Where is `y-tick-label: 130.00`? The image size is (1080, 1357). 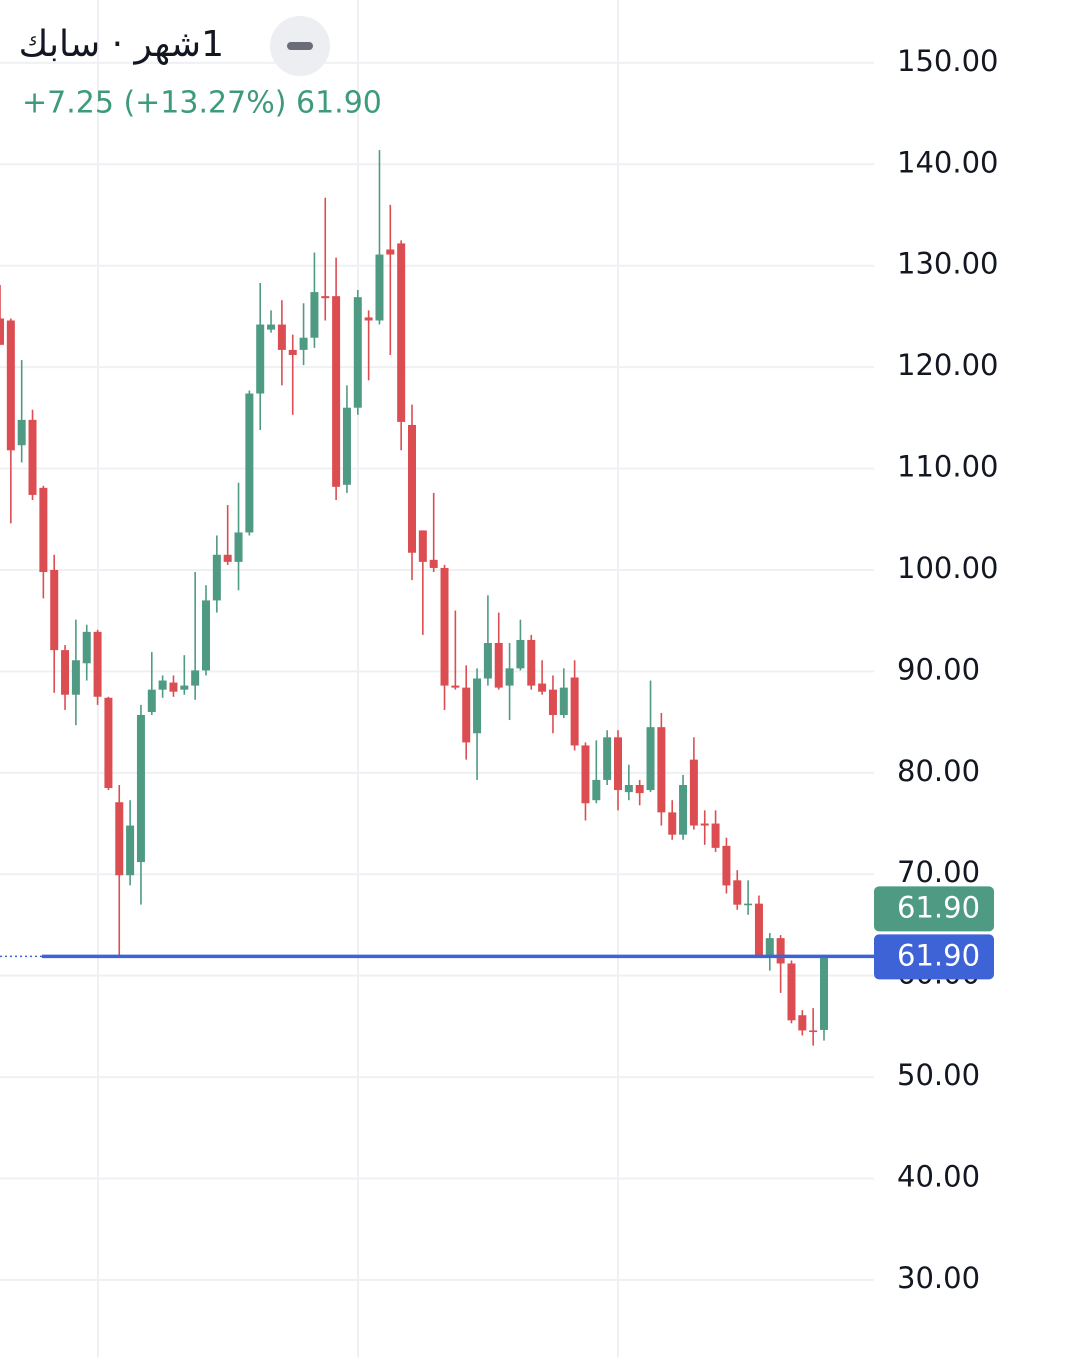
y-tick-label: 130.00 is located at coordinates (947, 264).